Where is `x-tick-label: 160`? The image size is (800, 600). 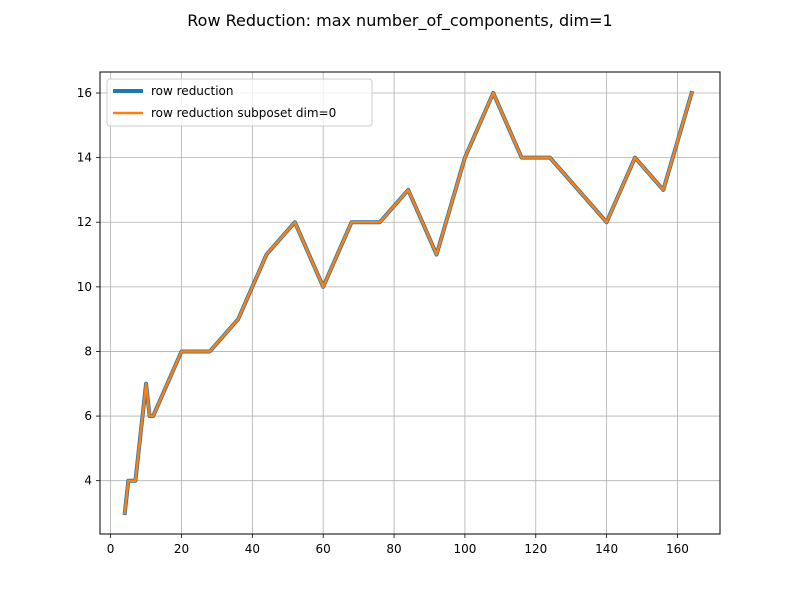 x-tick-label: 160 is located at coordinates (677, 549).